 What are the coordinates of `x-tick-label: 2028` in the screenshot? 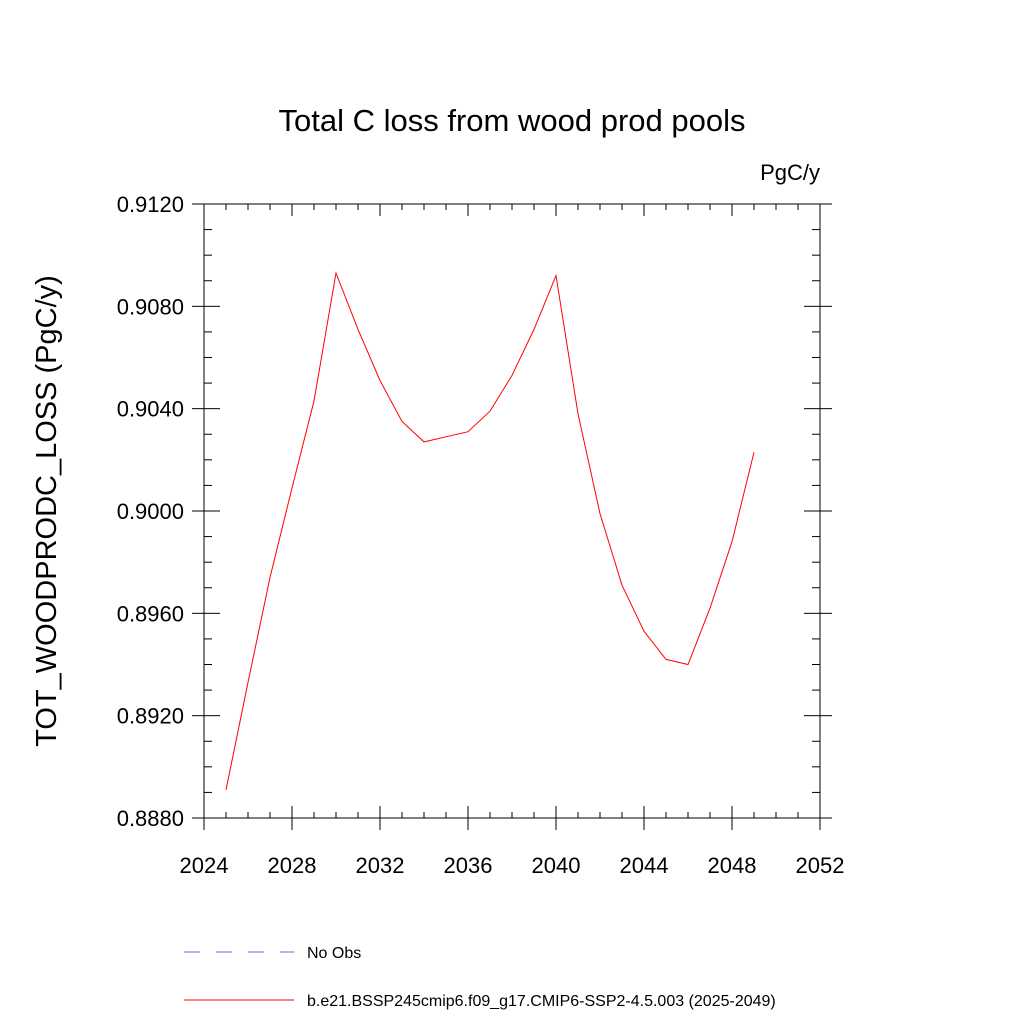 It's located at (292, 865).